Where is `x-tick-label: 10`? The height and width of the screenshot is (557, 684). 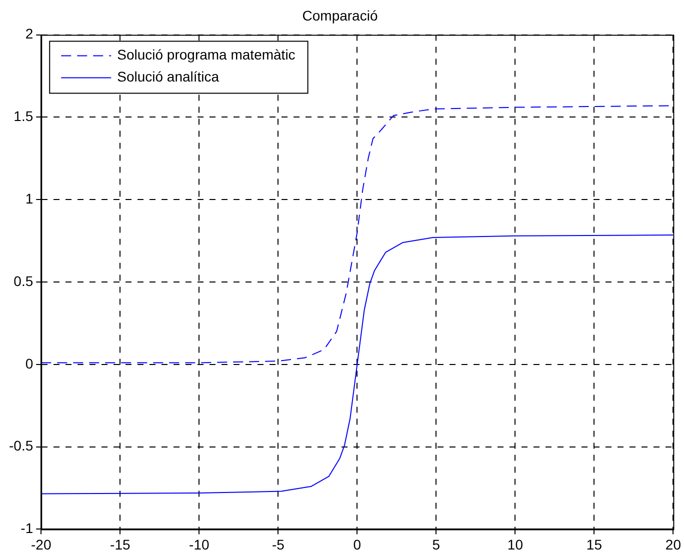 x-tick-label: 10 is located at coordinates (515, 544).